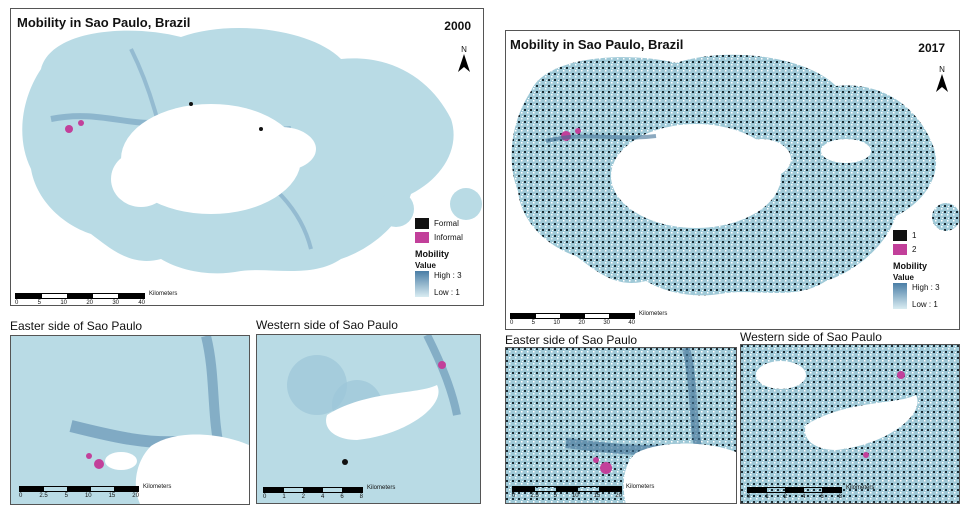 The image size is (967, 515). What do you see at coordinates (112, 496) in the screenshot?
I see `scale-tick: 15` at bounding box center [112, 496].